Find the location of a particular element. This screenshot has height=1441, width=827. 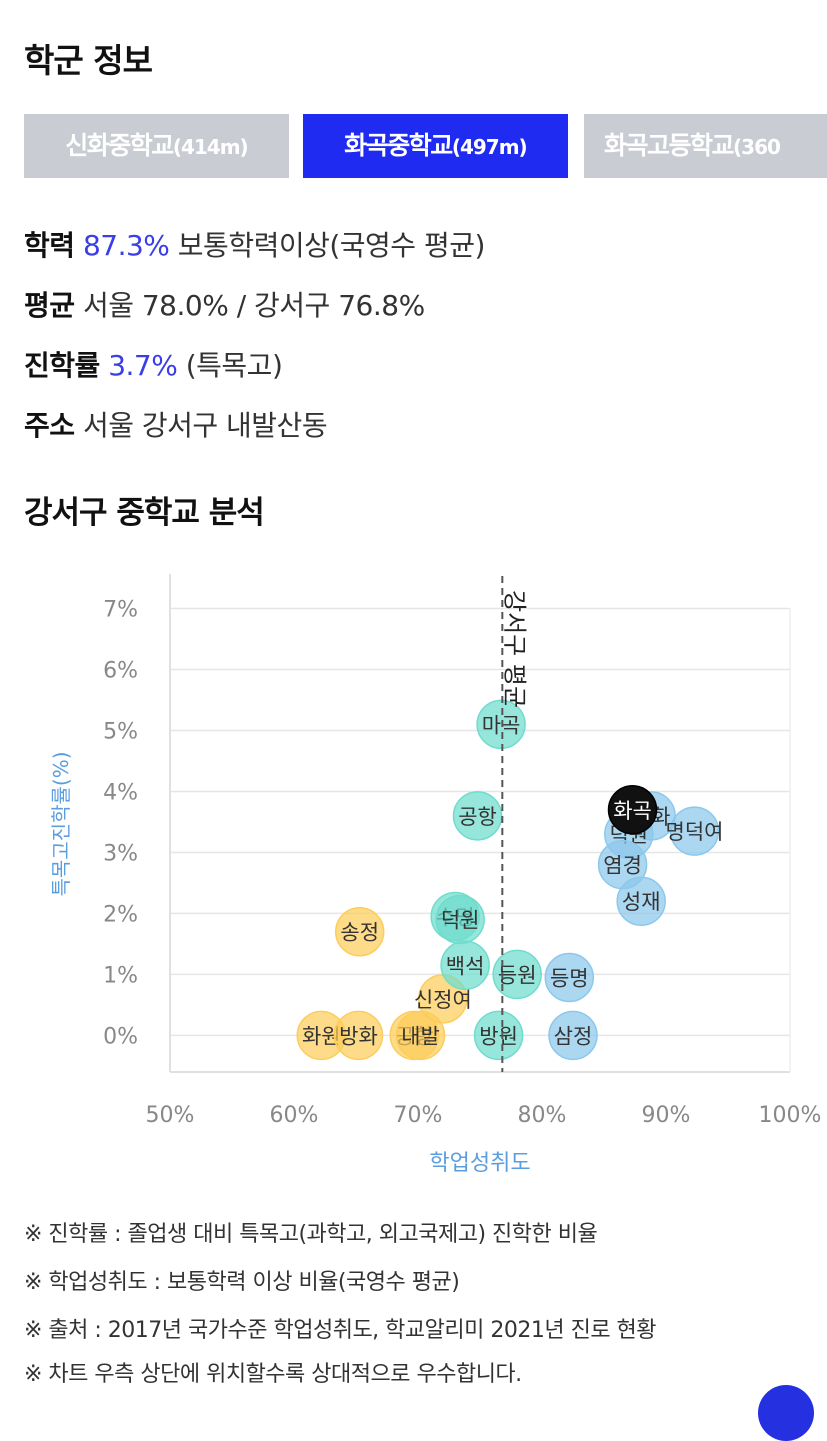

tab-sinhwa-middle: 신화중학교(414m) is located at coordinates (156, 146).